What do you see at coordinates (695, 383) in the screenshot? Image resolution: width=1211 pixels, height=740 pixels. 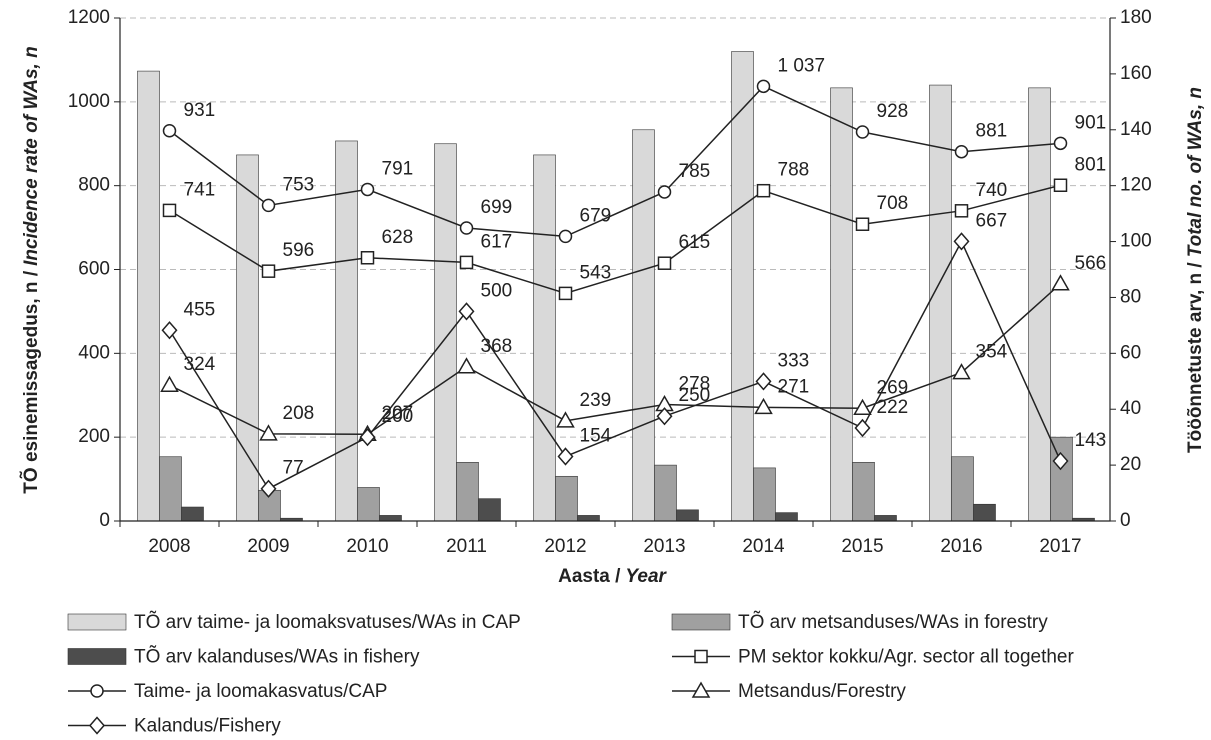 I see `data-label: 278` at bounding box center [695, 383].